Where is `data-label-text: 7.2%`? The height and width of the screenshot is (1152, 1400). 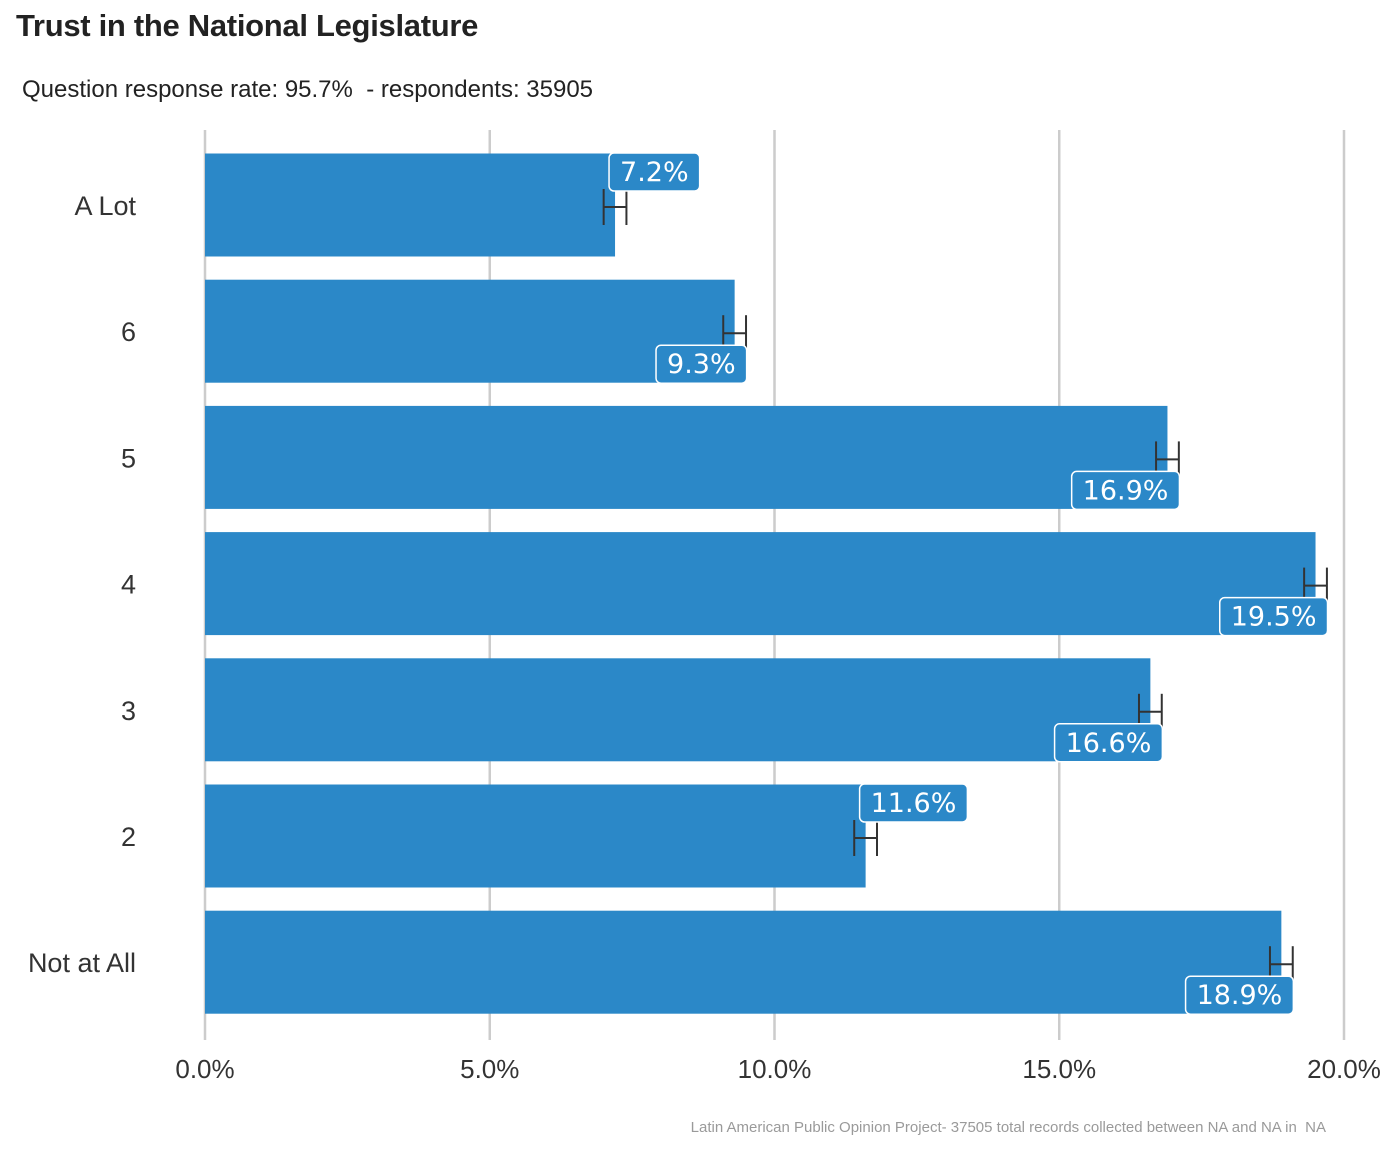
data-label-text: 7.2% is located at coordinates (654, 172).